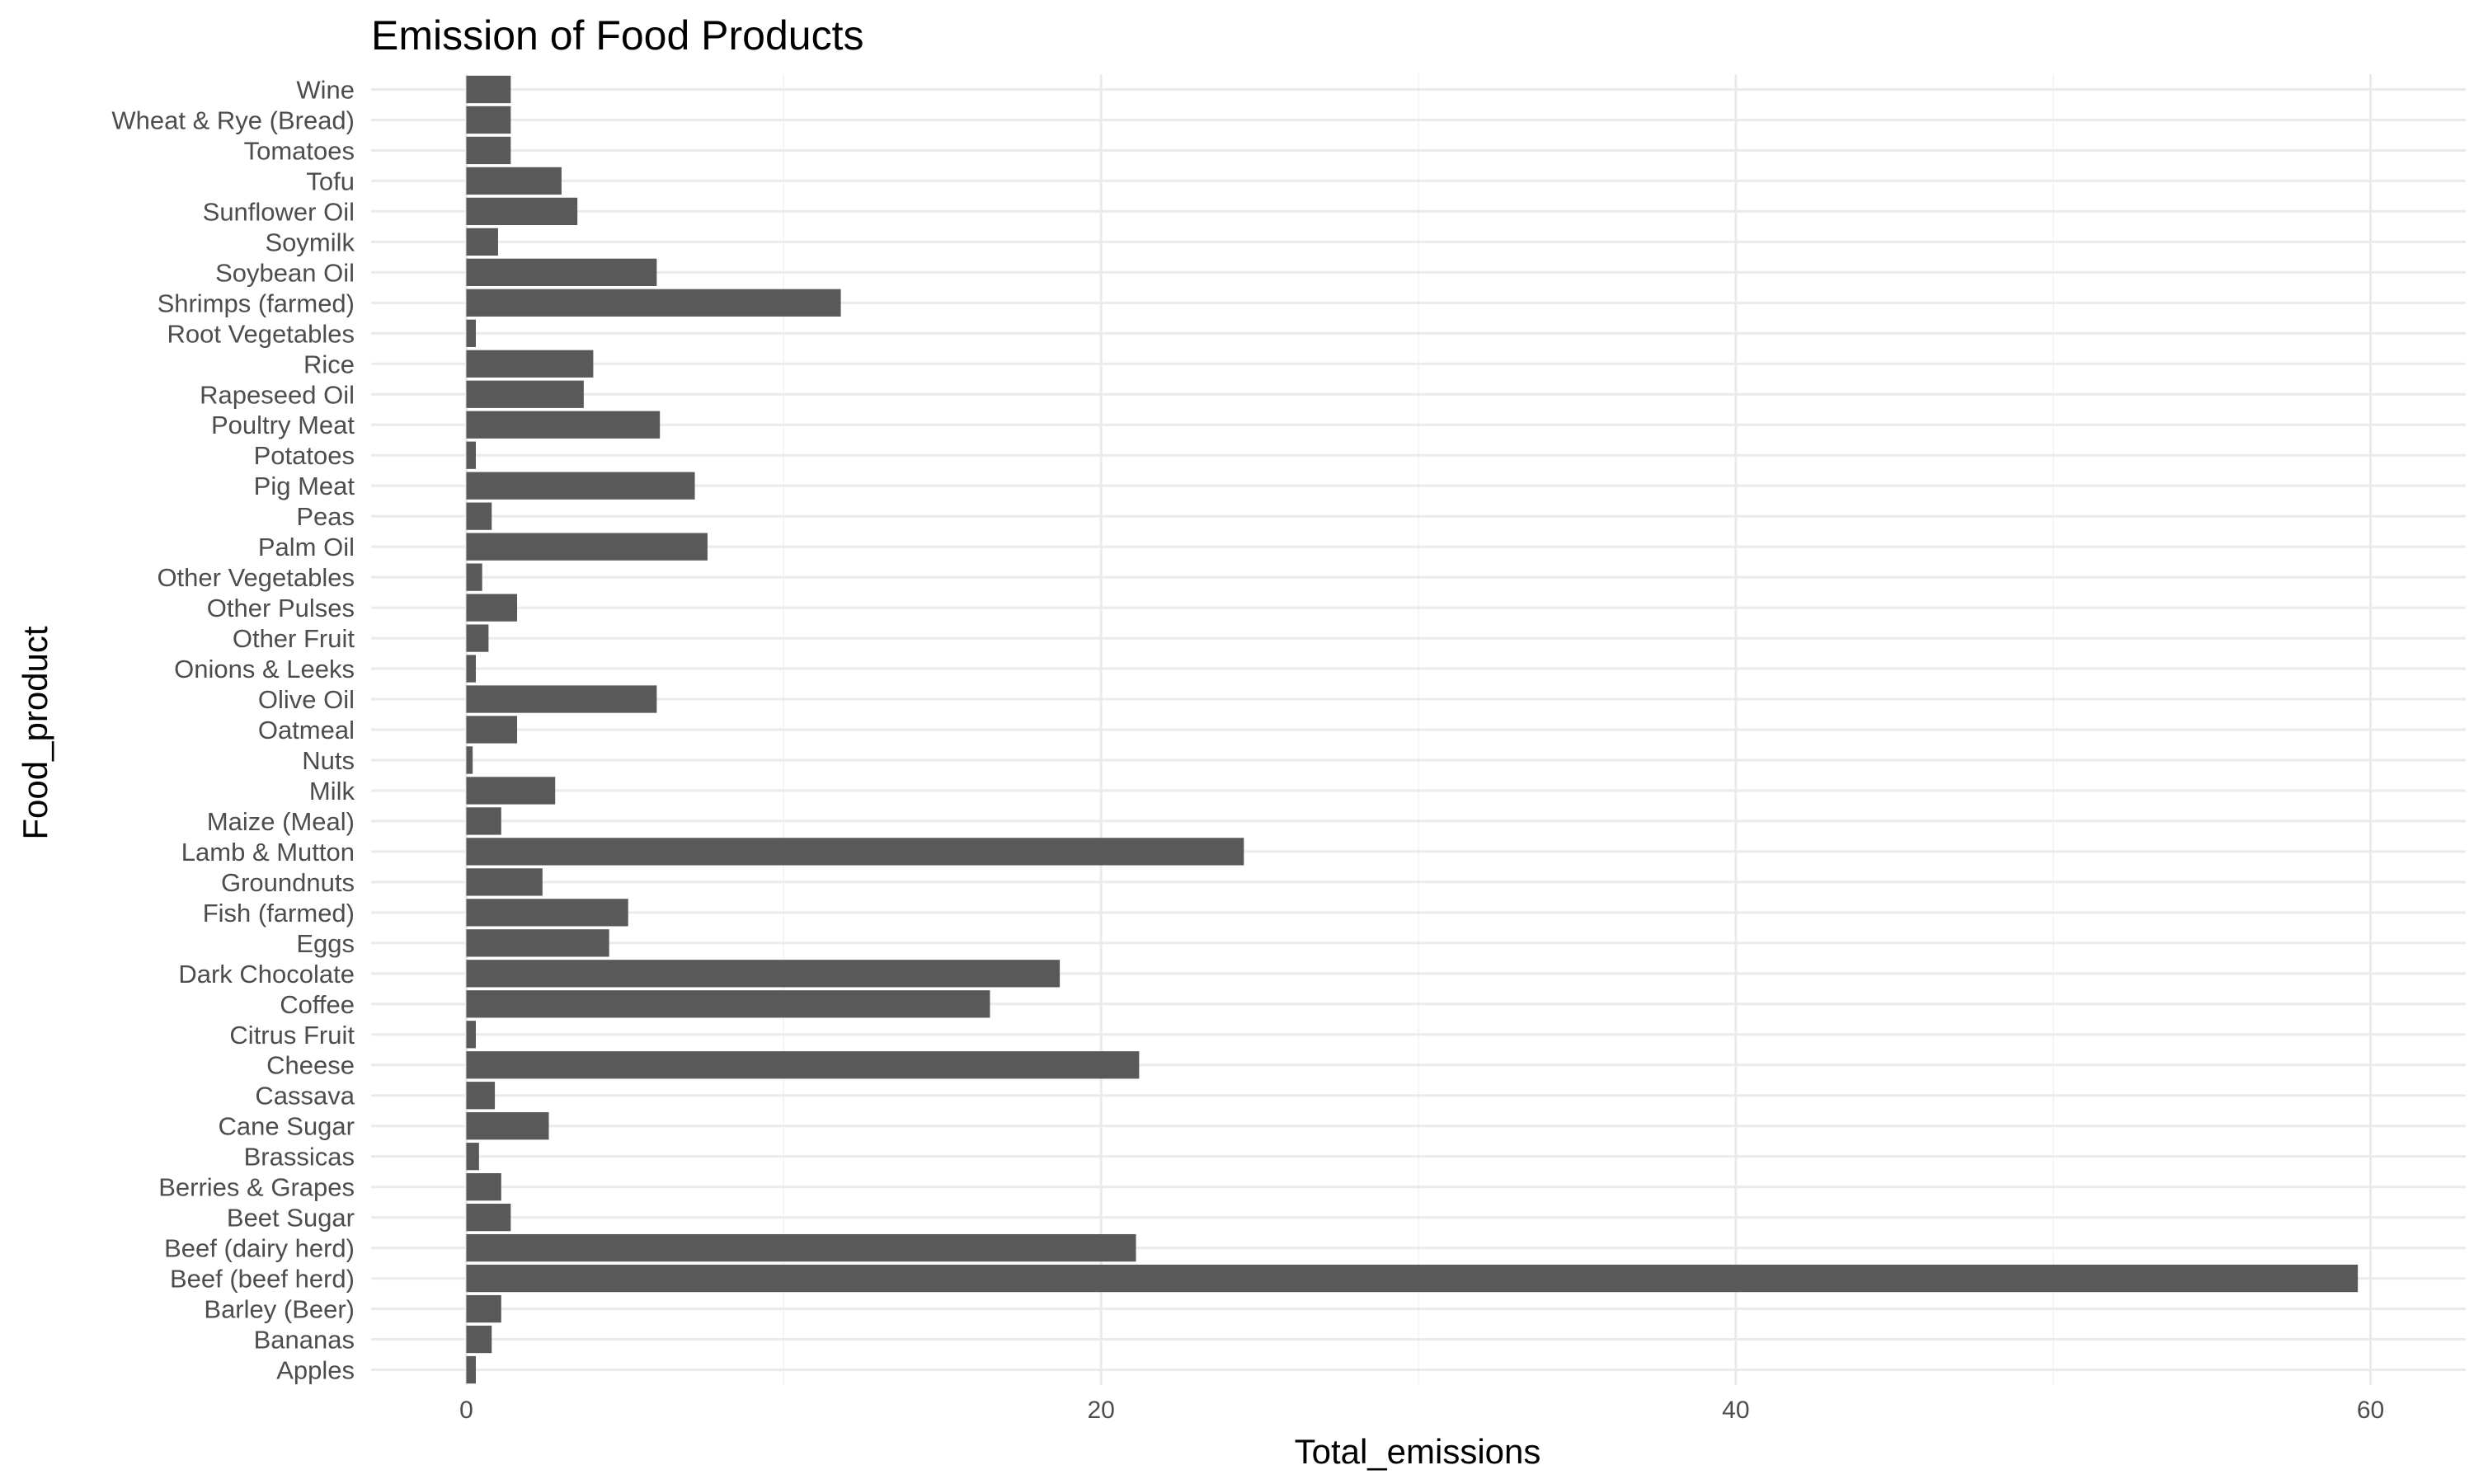  I want to click on y-tick-label: Coffee, so click(317, 1004).